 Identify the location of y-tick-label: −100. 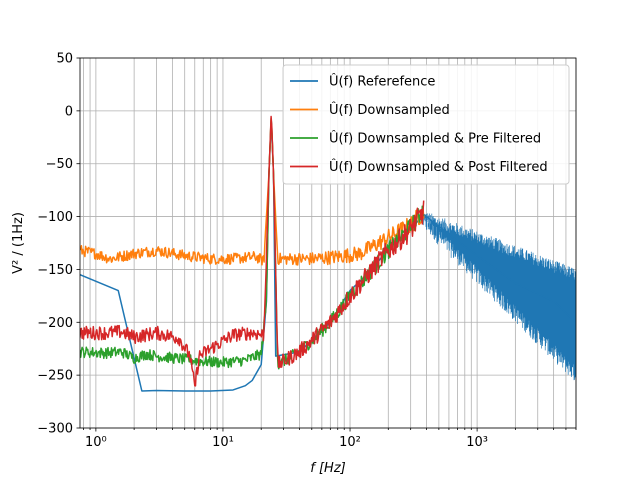
(55, 217).